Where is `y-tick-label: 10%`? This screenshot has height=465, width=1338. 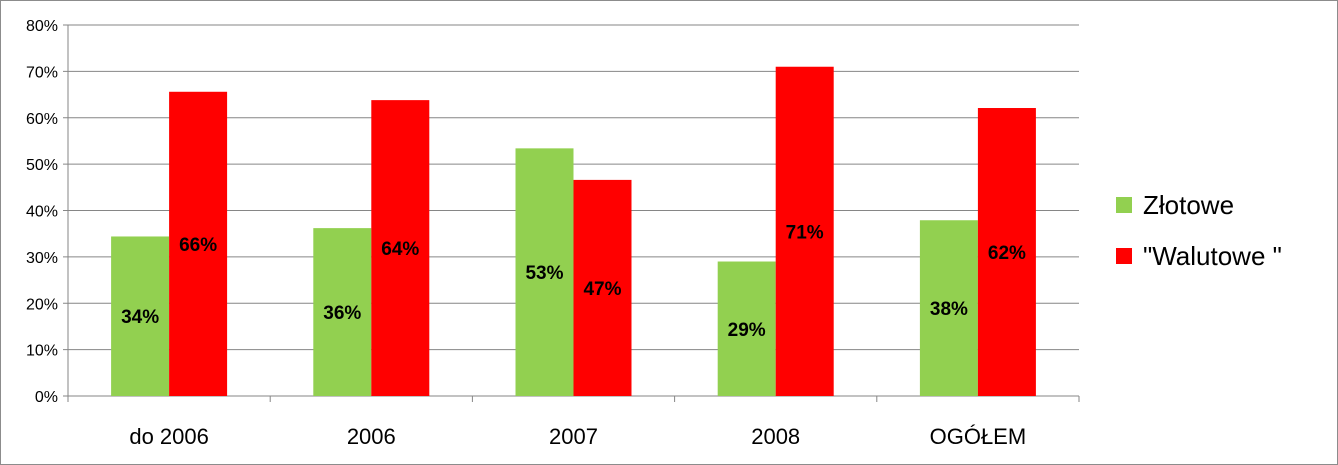
y-tick-label: 10% is located at coordinates (42, 351).